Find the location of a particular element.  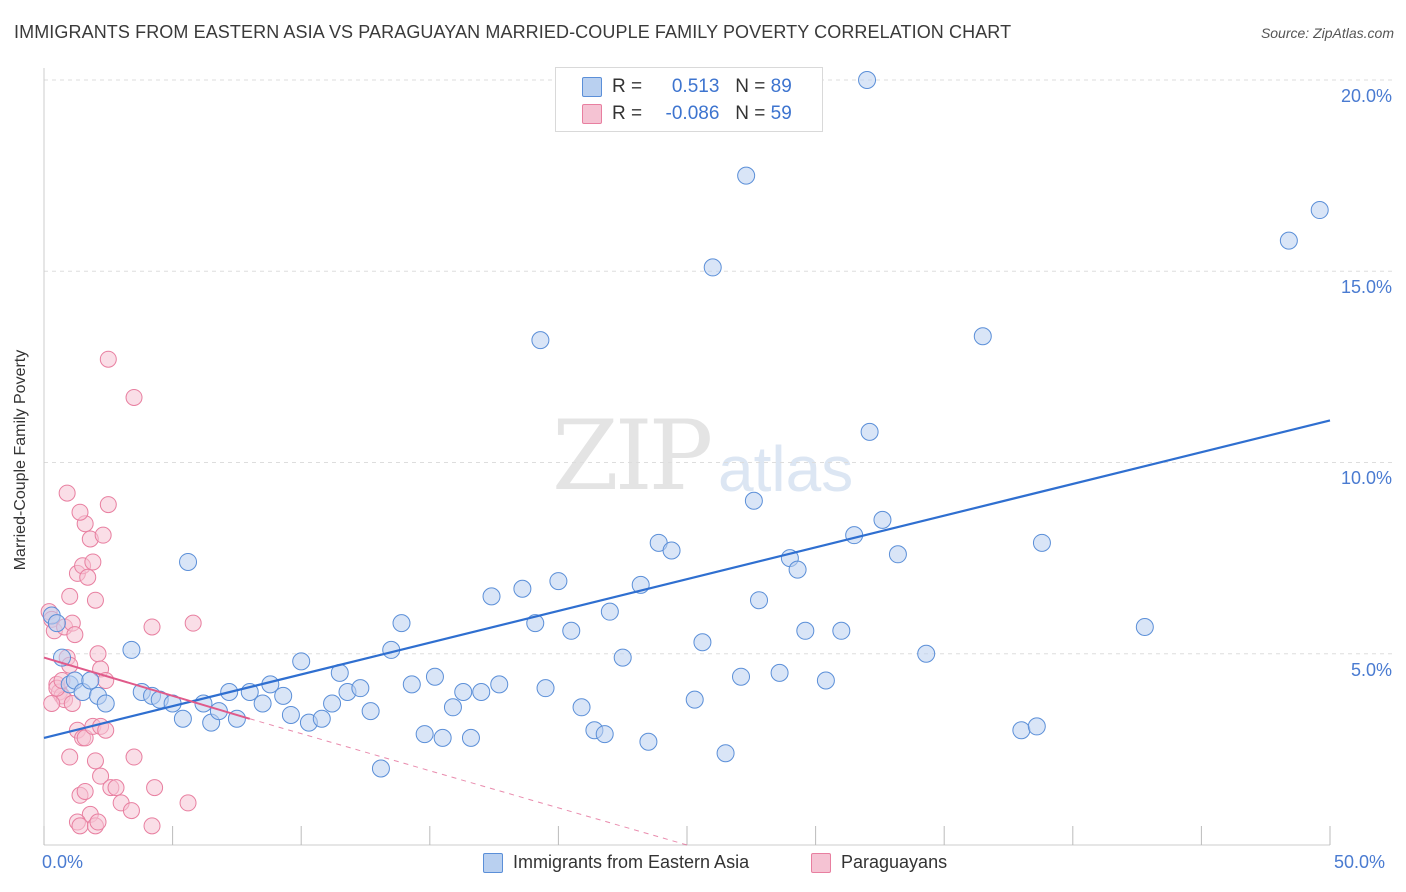

bottom-legend-label-eastern-asia: Immigrants from Eastern Asia is located at coordinates (631, 862).